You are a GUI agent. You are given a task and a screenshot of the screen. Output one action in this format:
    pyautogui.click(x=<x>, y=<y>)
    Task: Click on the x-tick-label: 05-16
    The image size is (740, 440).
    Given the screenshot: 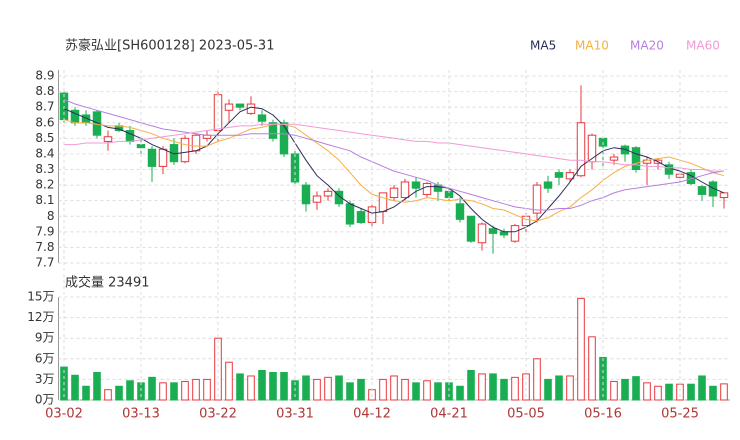 What is the action you would take?
    pyautogui.click(x=603, y=414)
    